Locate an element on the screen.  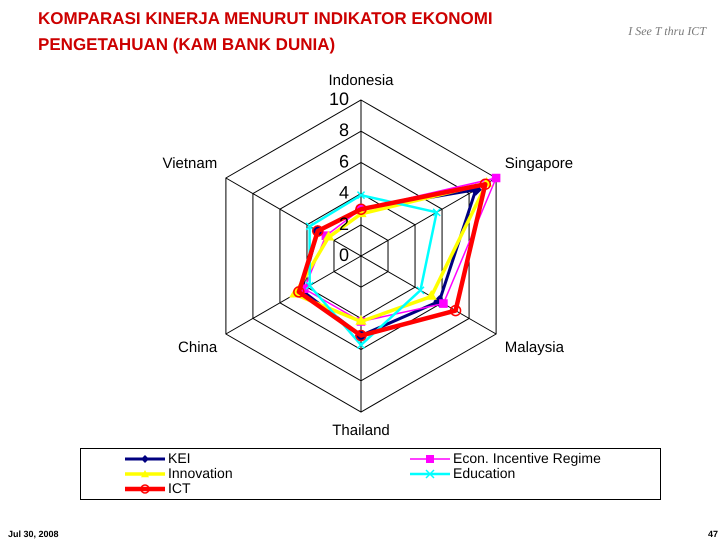
spoke-label: Vietnam is located at coordinates (190, 163).